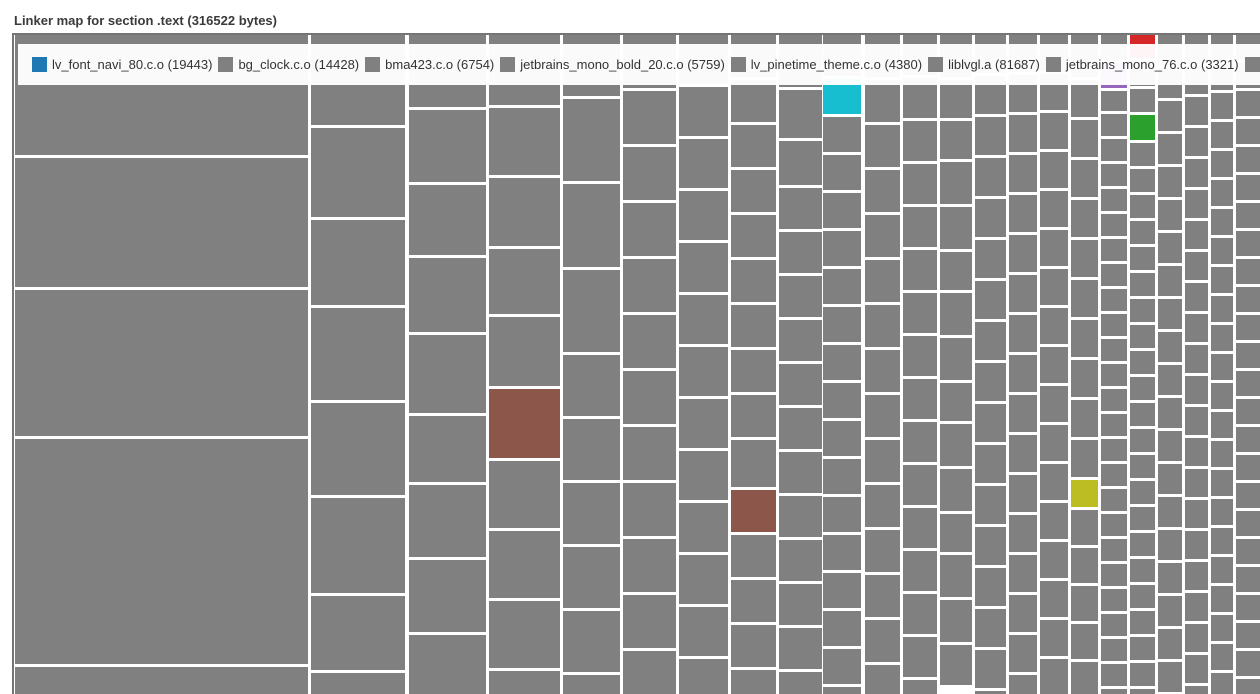 Image resolution: width=1260 pixels, height=694 pixels. What do you see at coordinates (1142, 64) in the screenshot?
I see `legend-item: jetbrains_mono_76.c.o (3321)` at bounding box center [1142, 64].